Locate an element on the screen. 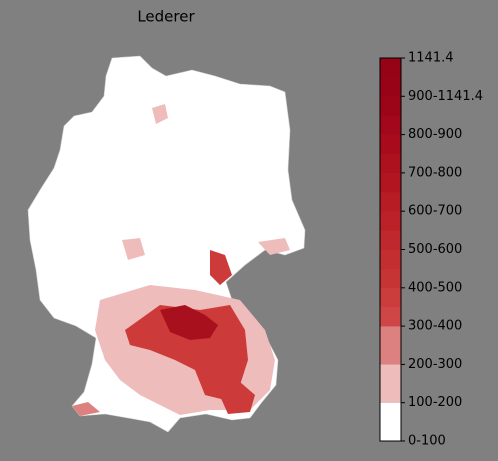 The image size is (498, 461). legend-label: 900-1141.4 is located at coordinates (445, 96).